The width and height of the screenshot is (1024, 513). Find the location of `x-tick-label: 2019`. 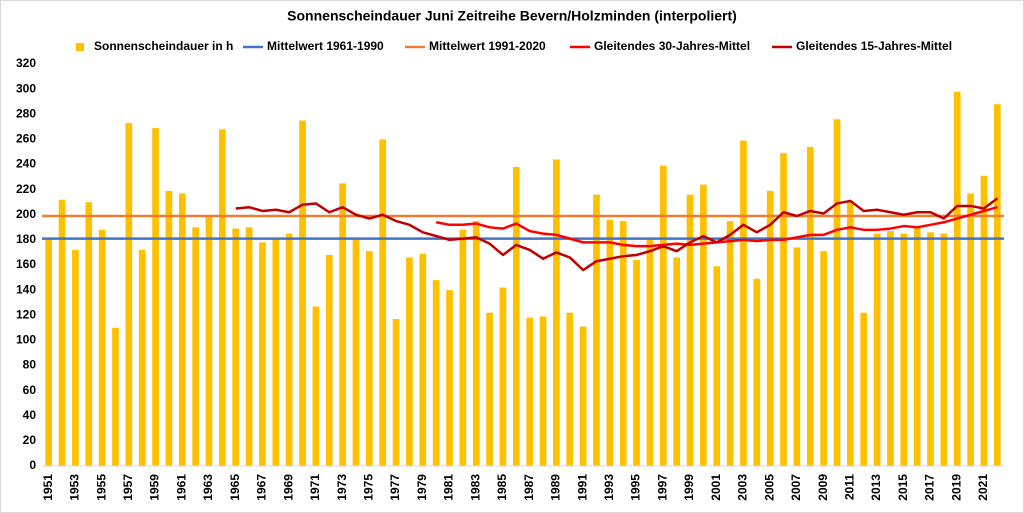

x-tick-label: 2019 is located at coordinates (956, 487).